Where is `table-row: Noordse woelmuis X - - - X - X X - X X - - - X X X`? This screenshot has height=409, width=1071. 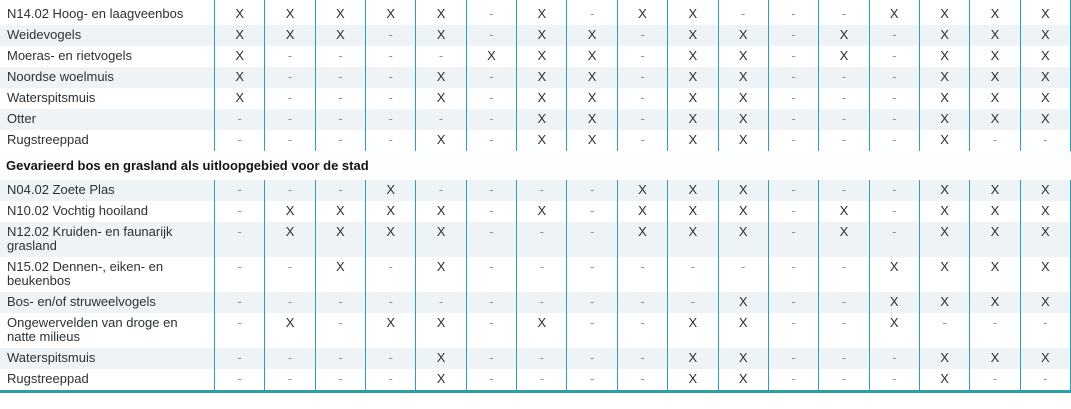
table-row: Noordse woelmuis X - - - X - X X - X X - - - X X X is located at coordinates (535, 77).